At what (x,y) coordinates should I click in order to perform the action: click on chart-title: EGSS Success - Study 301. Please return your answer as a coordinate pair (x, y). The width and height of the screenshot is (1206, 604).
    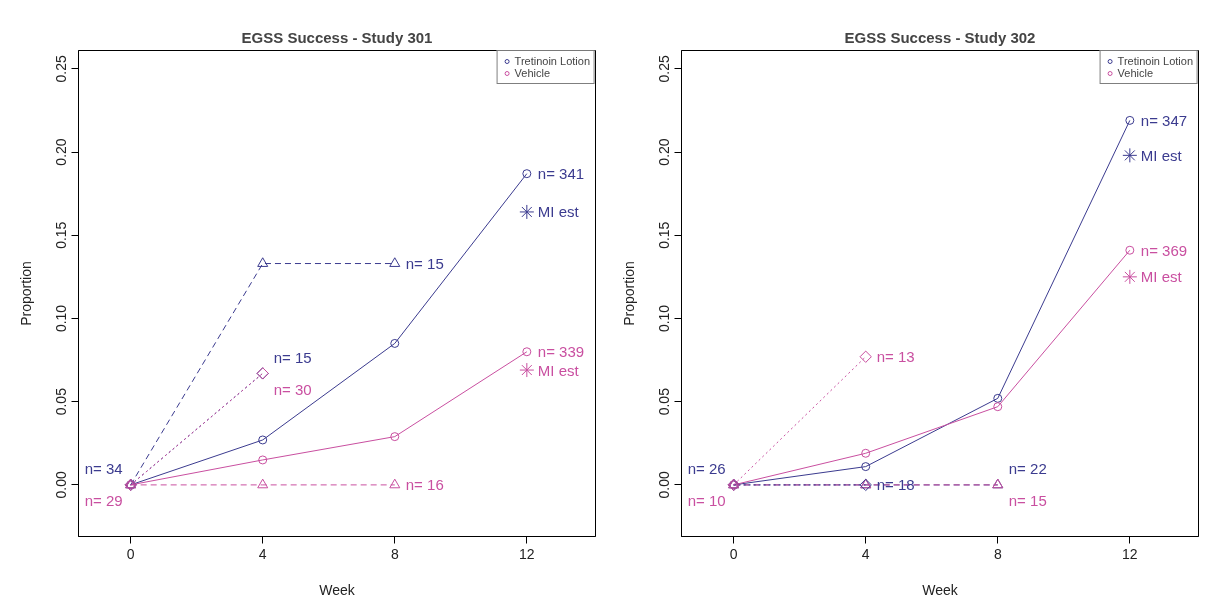
    Looking at the image, I should click on (337, 37).